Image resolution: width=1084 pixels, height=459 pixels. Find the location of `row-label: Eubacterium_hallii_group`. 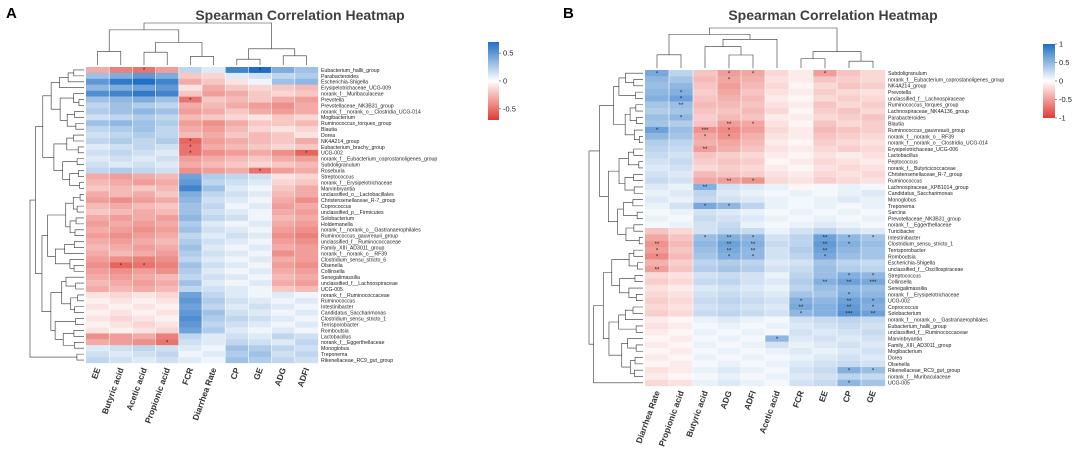

row-label: Eubacterium_hallii_group is located at coordinates (917, 327).